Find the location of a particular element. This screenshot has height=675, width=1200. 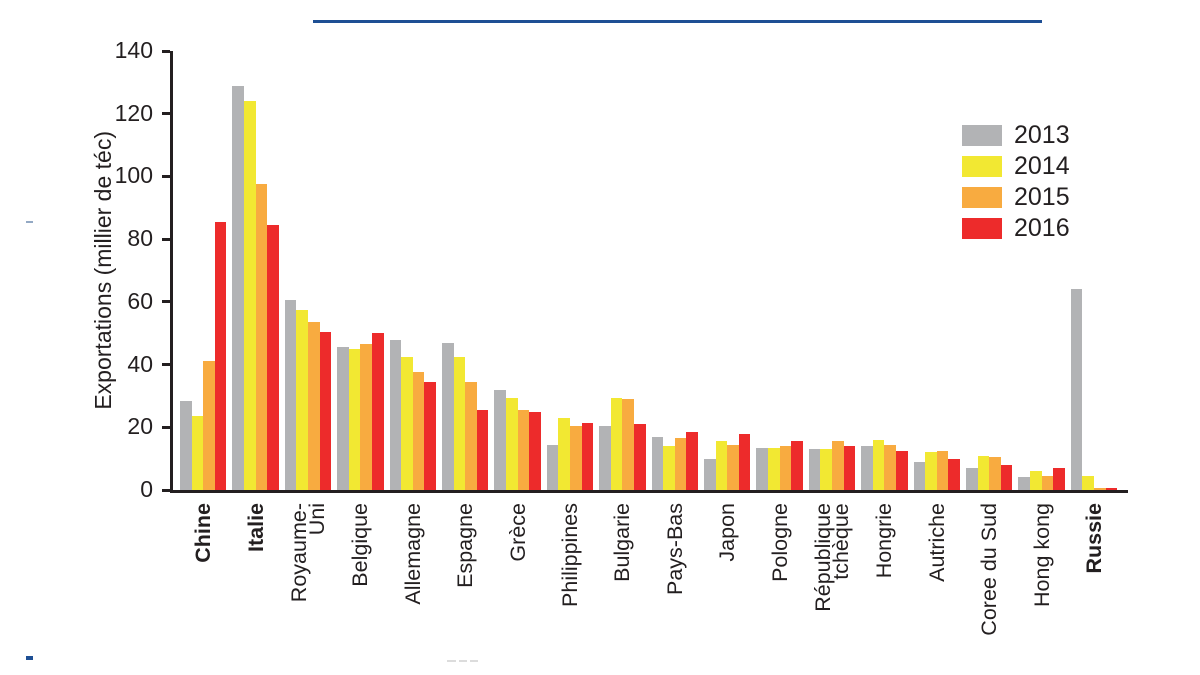

x-axis-label-autriche: Autriche is located at coordinates (936, 542).